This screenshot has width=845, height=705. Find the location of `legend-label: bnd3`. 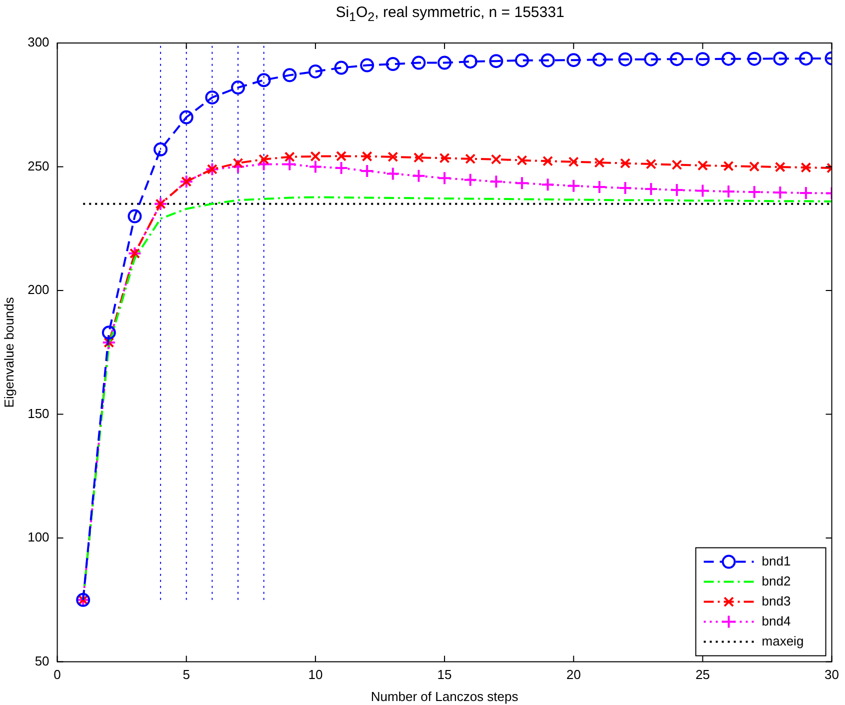

legend-label: bnd3 is located at coordinates (776, 600).